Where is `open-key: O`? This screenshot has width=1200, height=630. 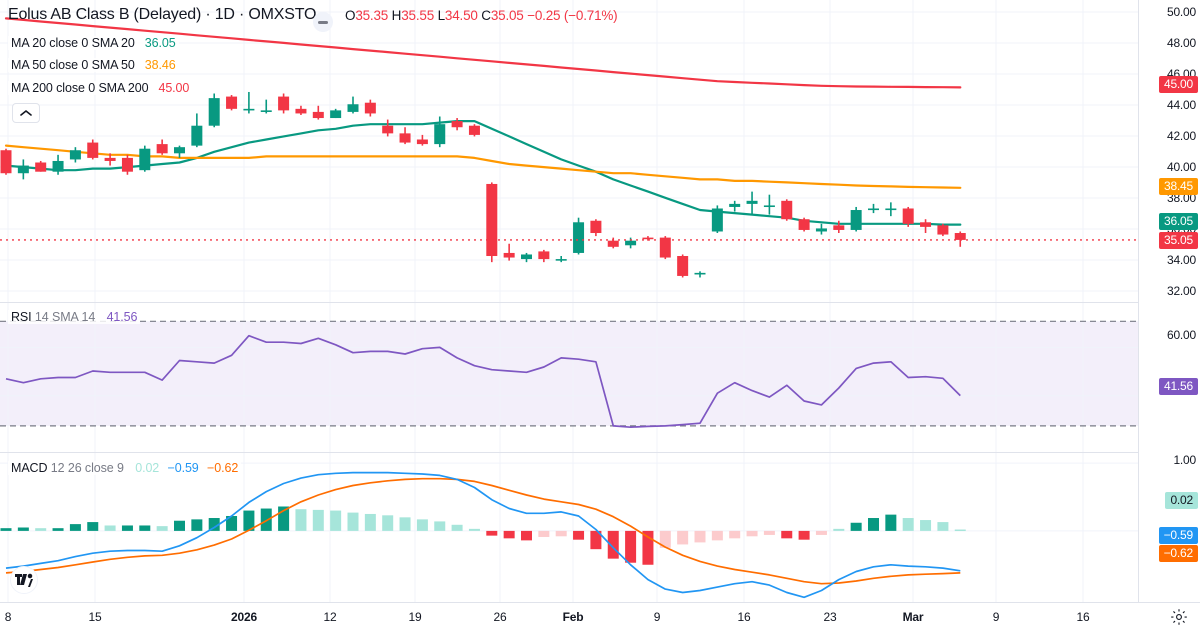 open-key: O is located at coordinates (350, 15).